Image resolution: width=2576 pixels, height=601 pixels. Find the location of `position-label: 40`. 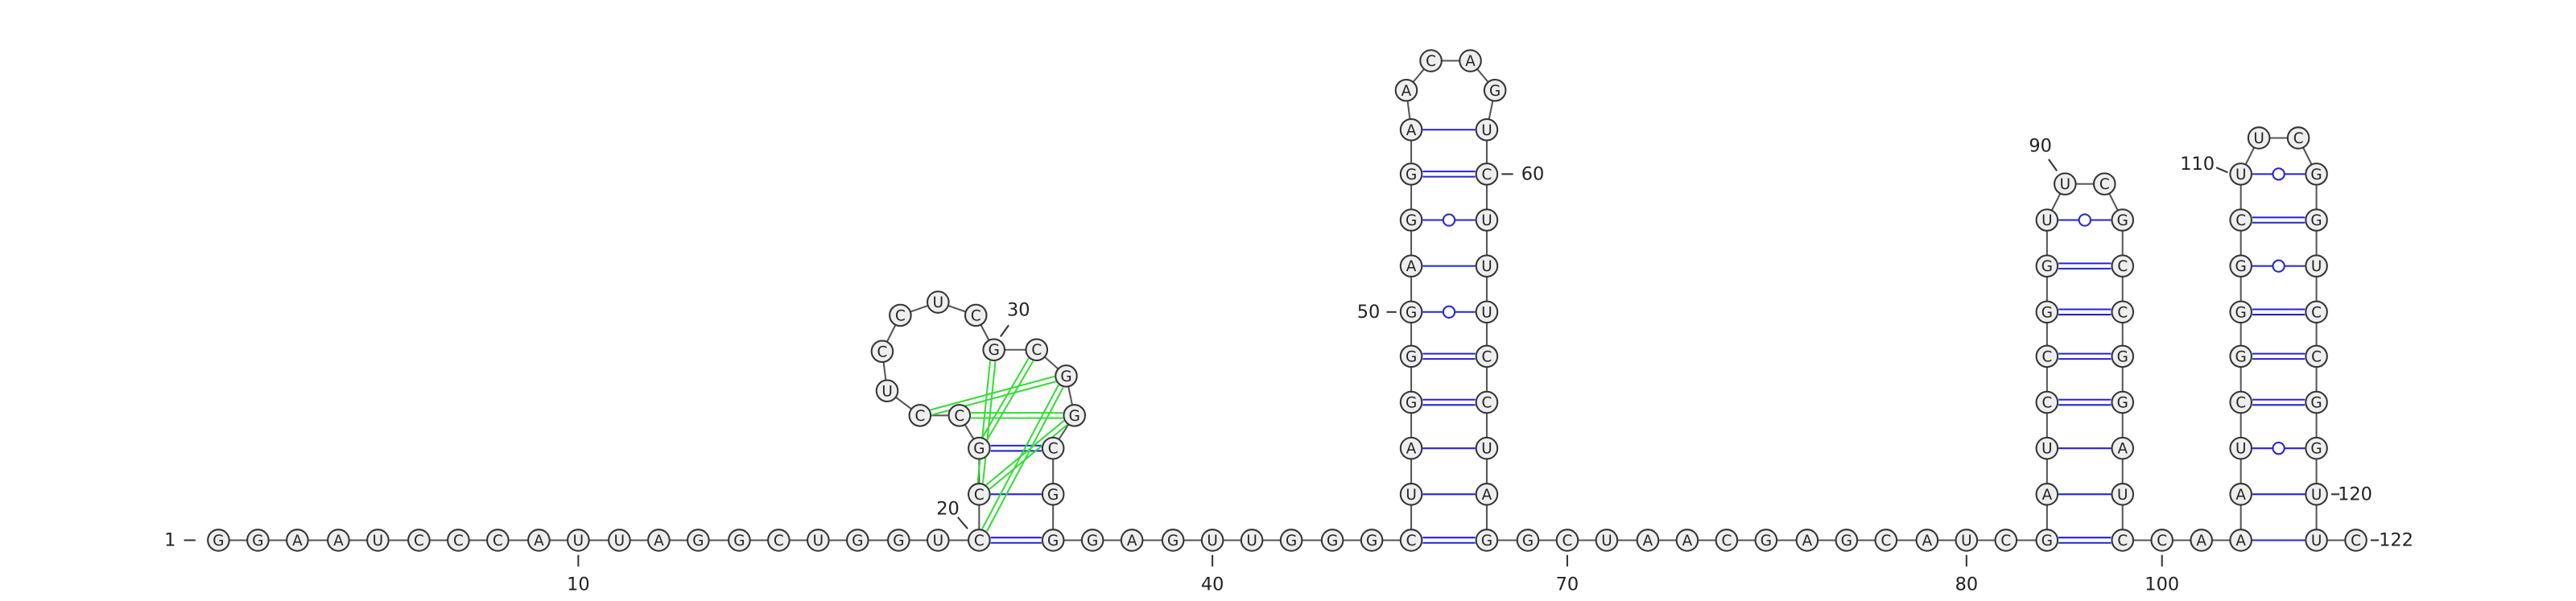

position-label: 40 is located at coordinates (1212, 584).